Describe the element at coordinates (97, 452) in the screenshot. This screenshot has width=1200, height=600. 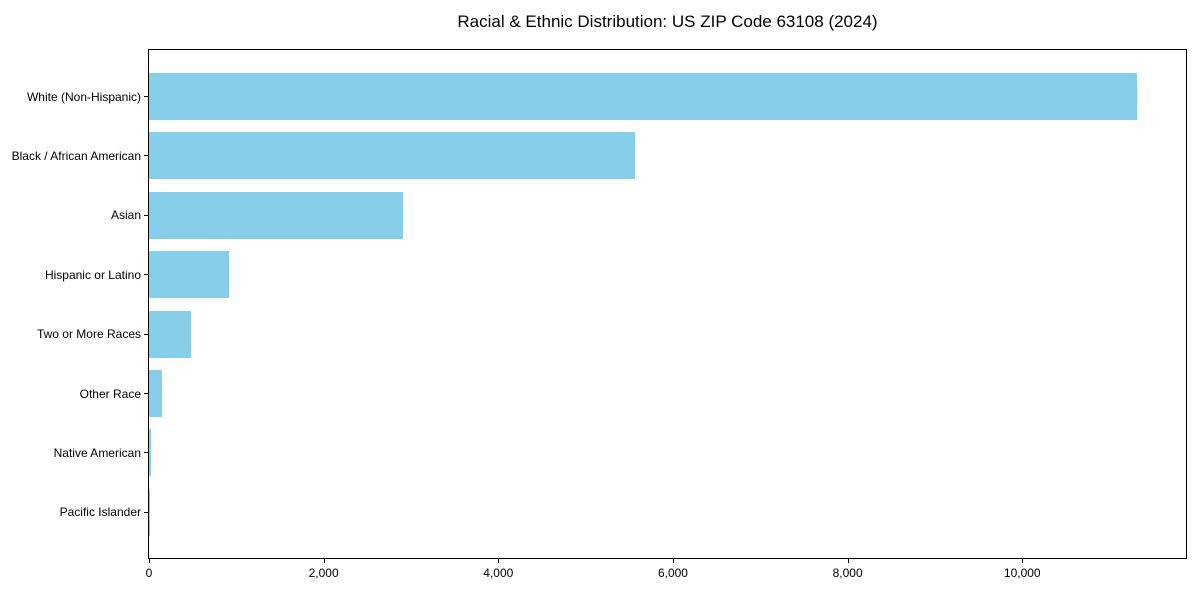
I see `y-tick-label: Native American` at that location.